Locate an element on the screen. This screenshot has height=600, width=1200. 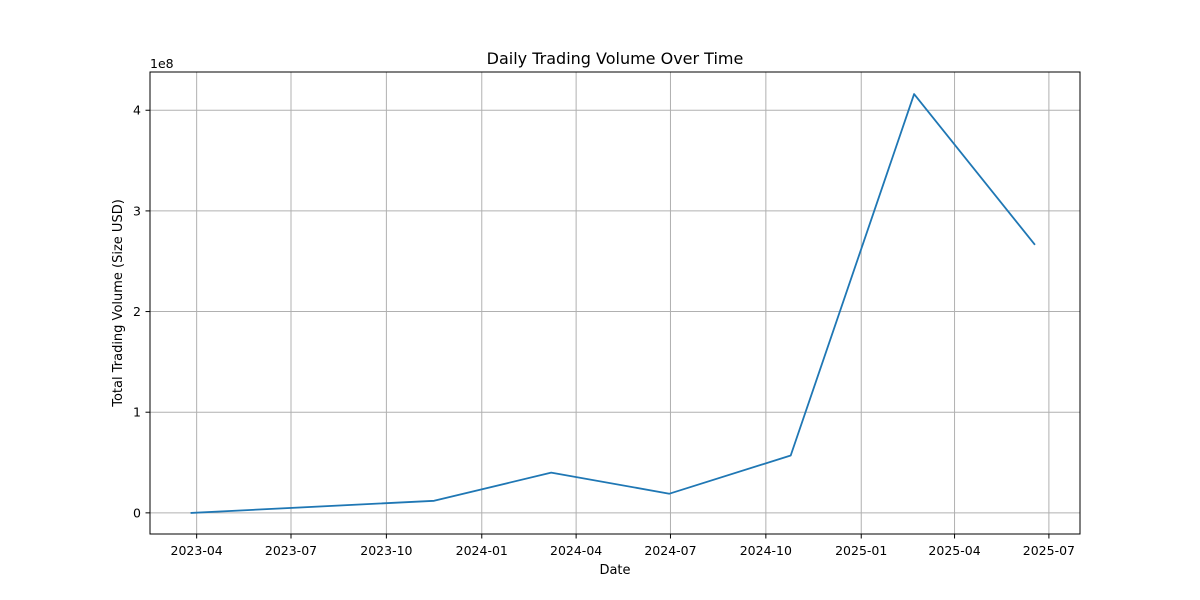
y-tick-label: 2 is located at coordinates (137, 311).